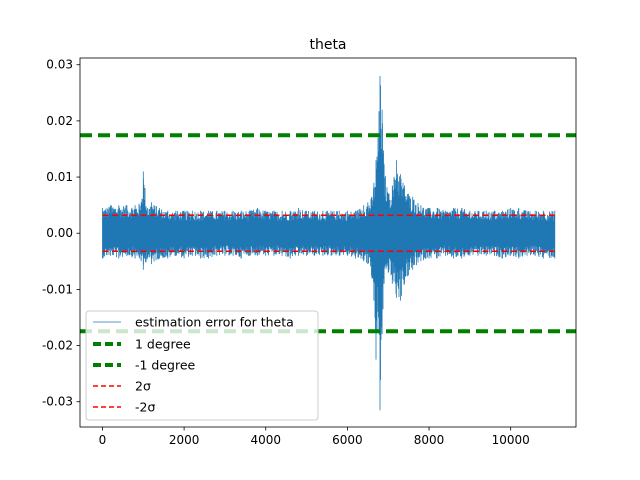  I want to click on y-tick-label: 0.00, so click(59, 233).